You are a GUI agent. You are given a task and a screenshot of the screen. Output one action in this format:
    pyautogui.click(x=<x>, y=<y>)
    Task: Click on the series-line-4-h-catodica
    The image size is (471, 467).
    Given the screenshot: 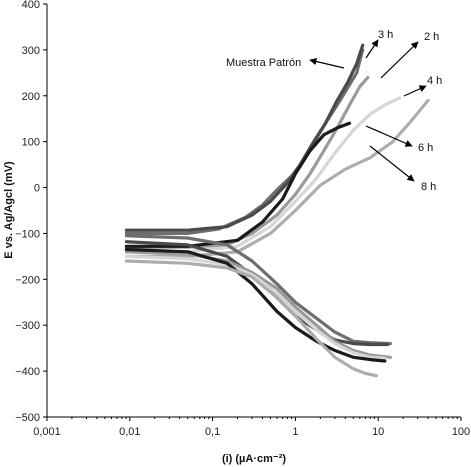 What is the action you would take?
    pyautogui.click(x=255, y=307)
    